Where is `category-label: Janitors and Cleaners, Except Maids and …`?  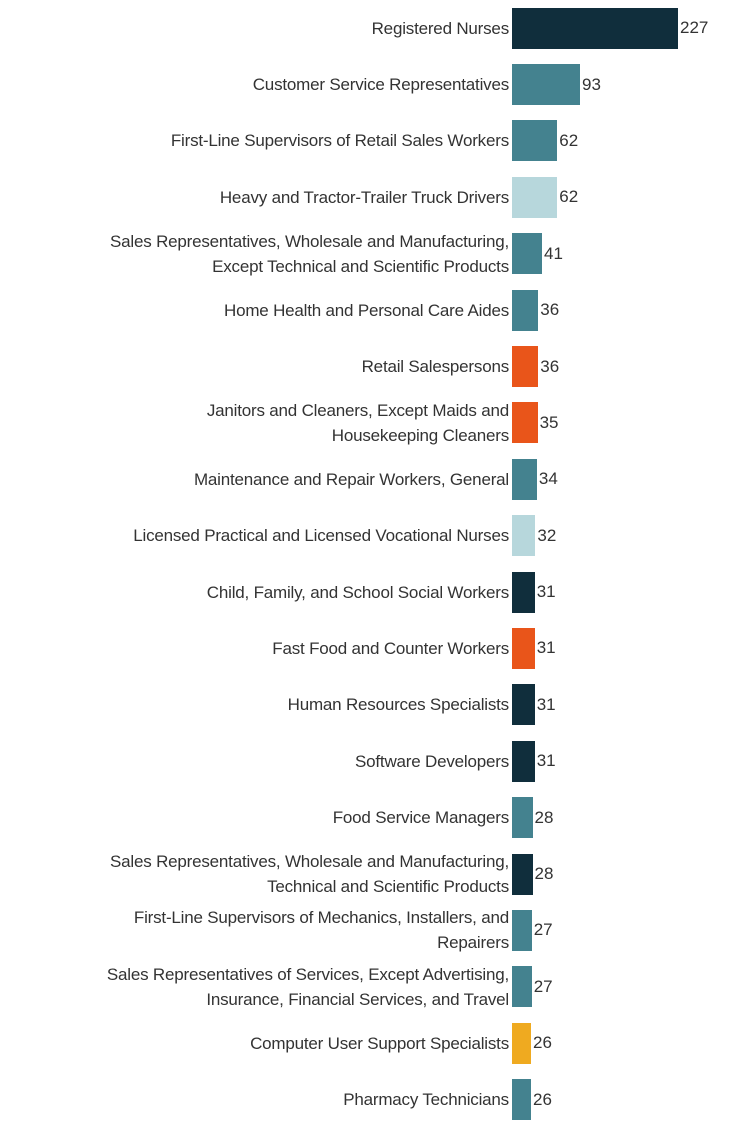
category-label: Janitors and Cleaners, Except Maids and … is located at coordinates (357, 422).